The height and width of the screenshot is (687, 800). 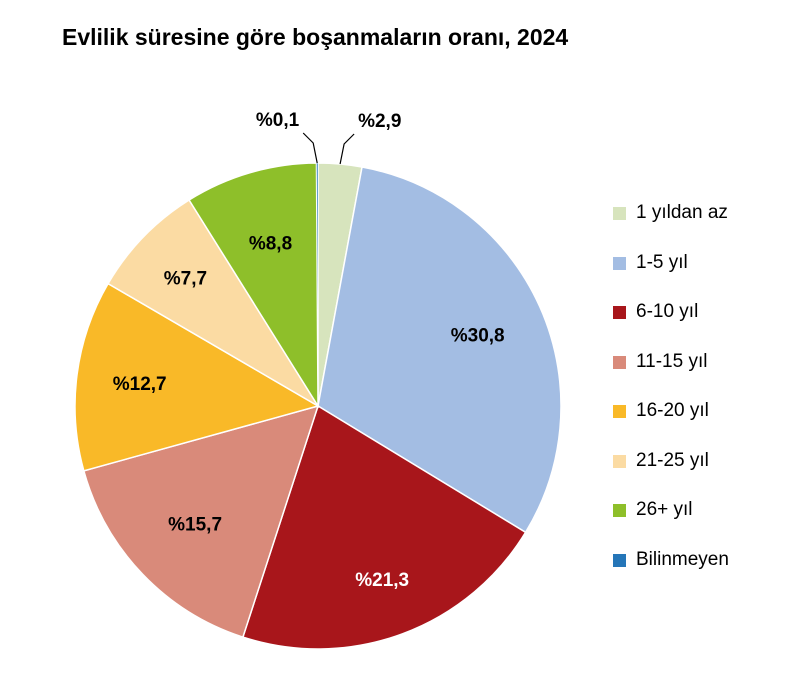 I want to click on legend-label: 26+ yıl, so click(x=664, y=509).